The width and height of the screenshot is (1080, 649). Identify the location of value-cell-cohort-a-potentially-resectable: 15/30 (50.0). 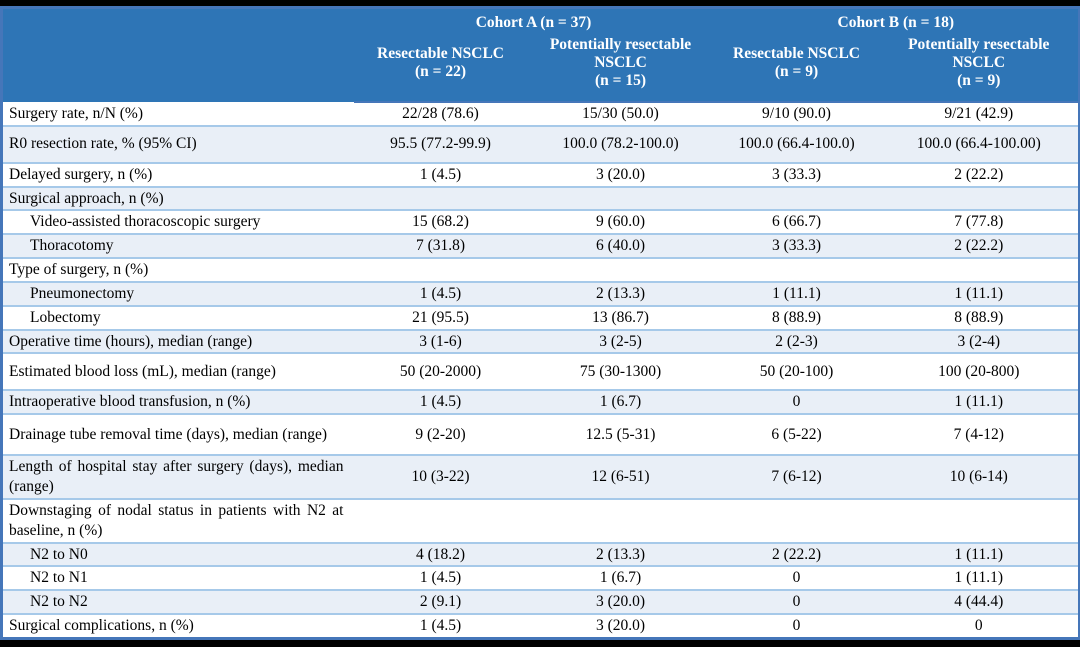
(620, 113).